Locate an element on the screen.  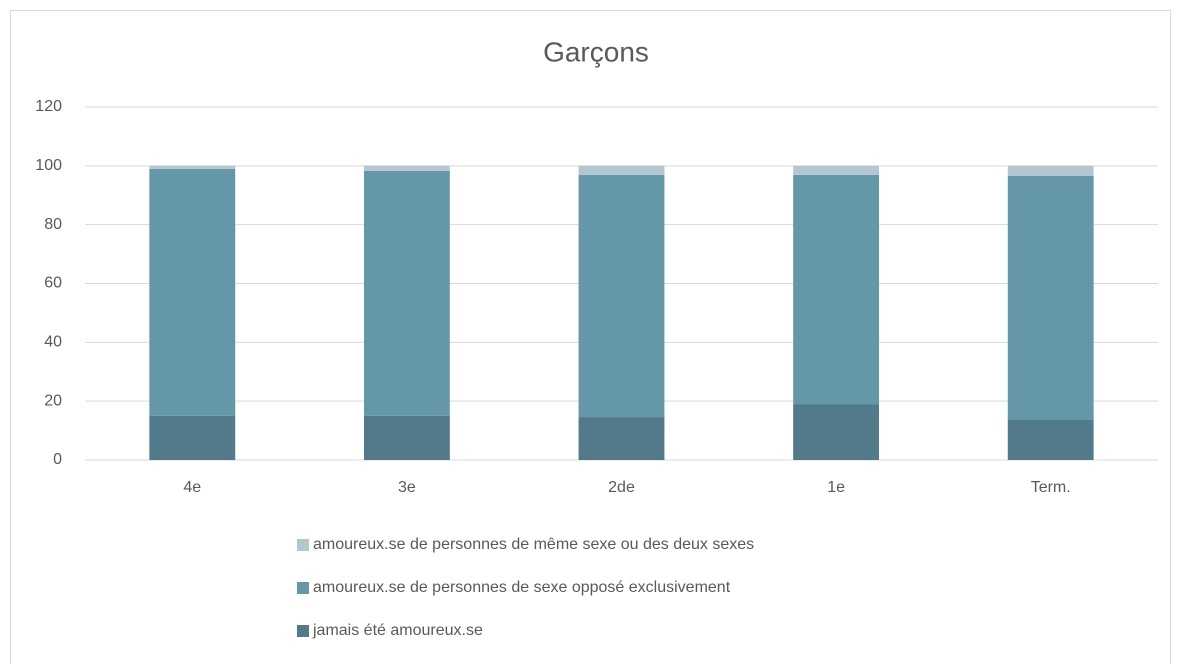
x-tick-label: 2de is located at coordinates (621, 487).